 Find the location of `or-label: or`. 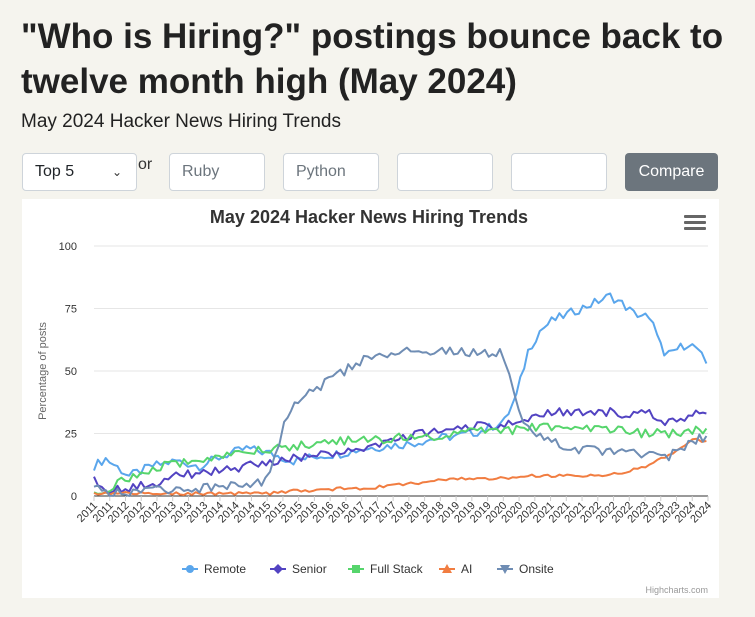

or-label: or is located at coordinates (145, 164).